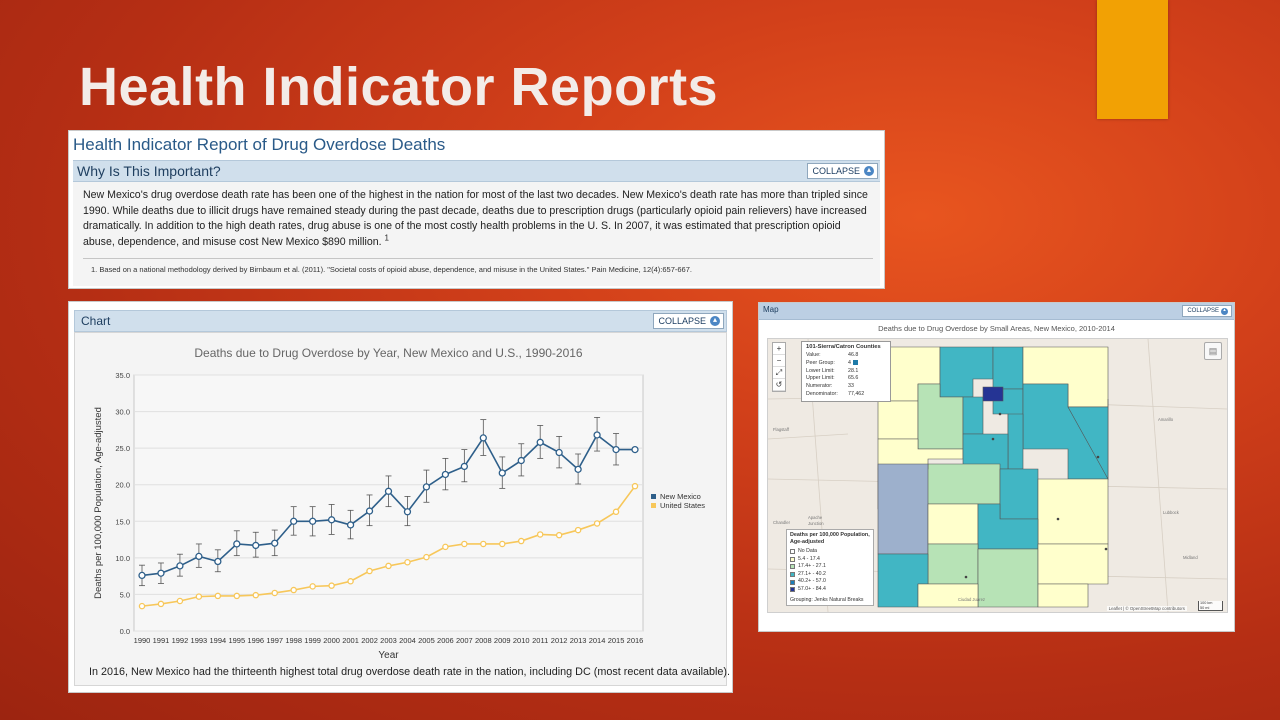  Describe the element at coordinates (578, 640) in the screenshot. I see `x-tick-label: 2013` at that location.